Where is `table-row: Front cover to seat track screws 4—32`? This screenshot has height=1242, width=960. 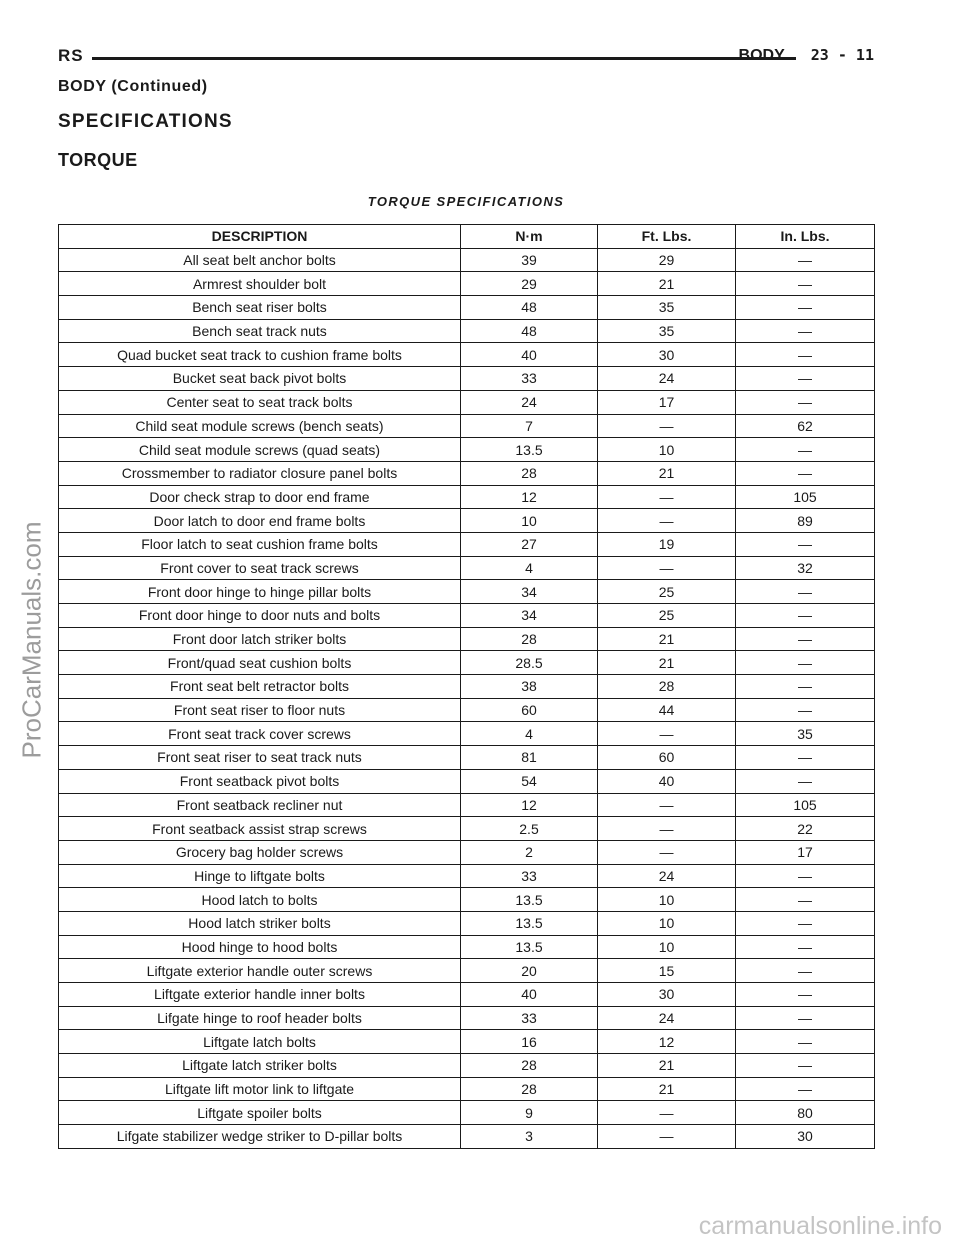
table-row: Front cover to seat track screws 4—32 is located at coordinates (466, 568).